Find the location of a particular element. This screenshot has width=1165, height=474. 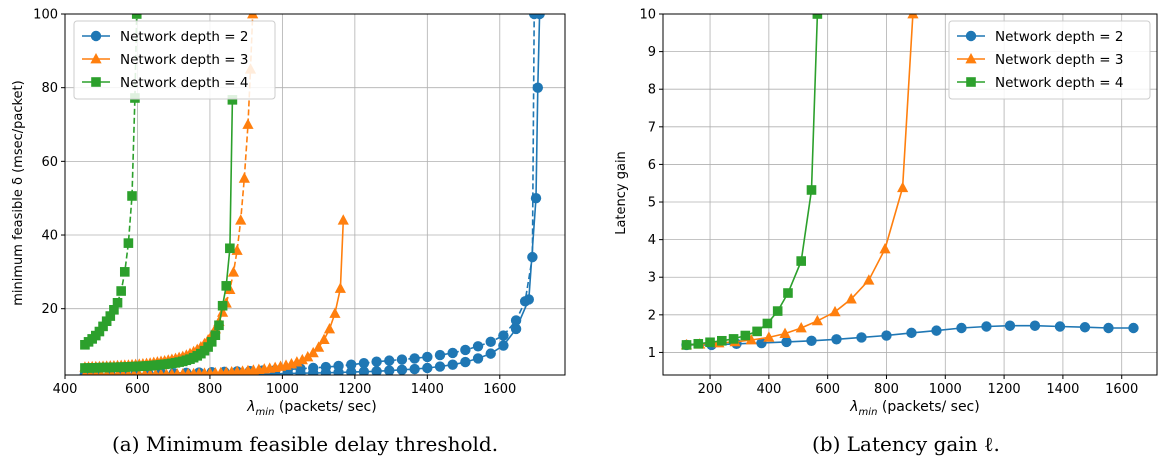

x-tick-label: 1000 is located at coordinates (282, 389).